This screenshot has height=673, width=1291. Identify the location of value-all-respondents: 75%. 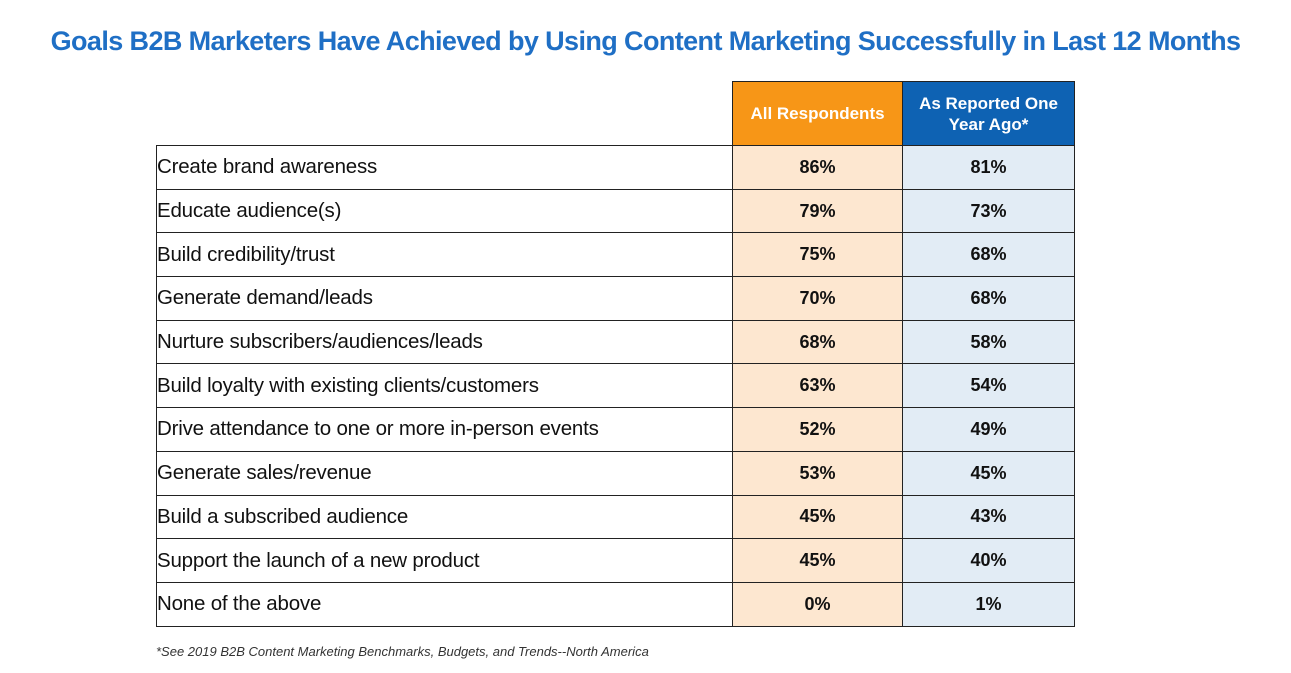
(817, 255).